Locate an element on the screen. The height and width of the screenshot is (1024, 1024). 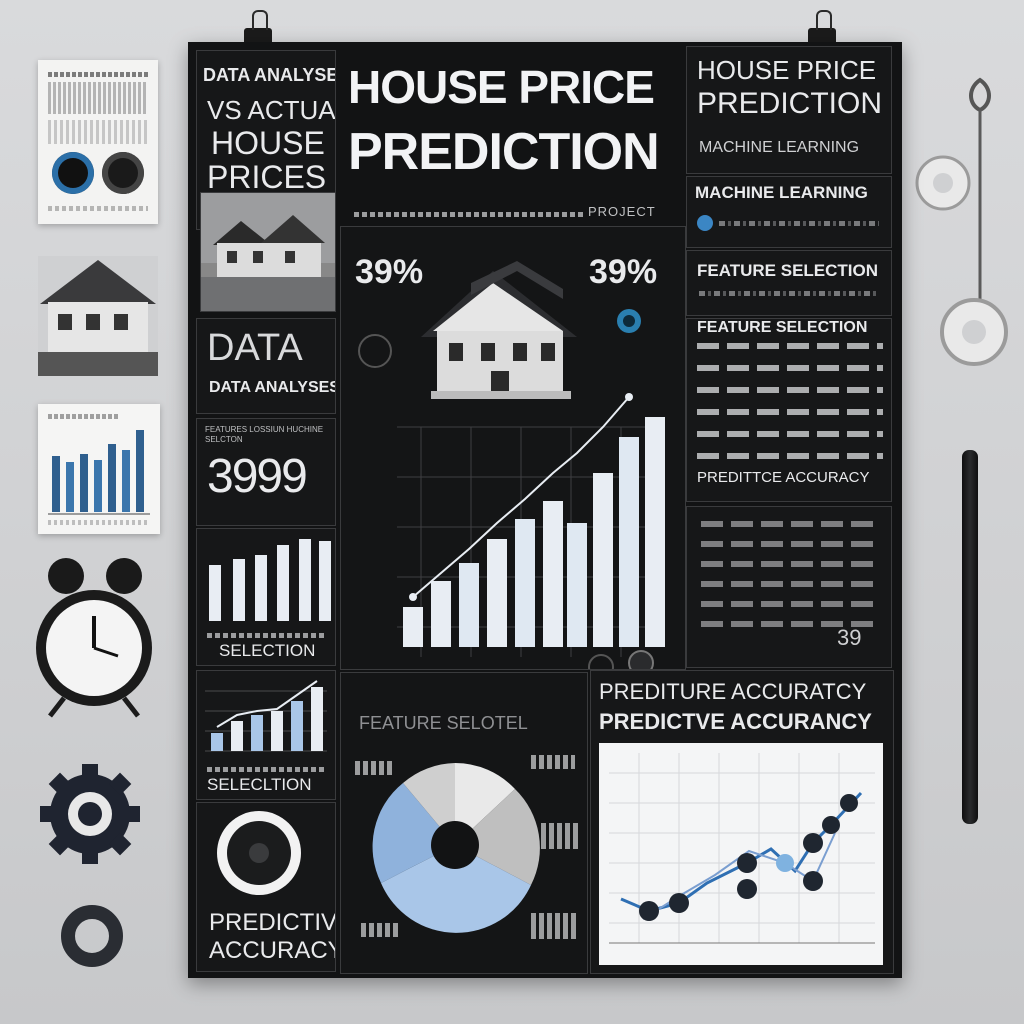
wrench-hook-icon is located at coordinates (980, 193).